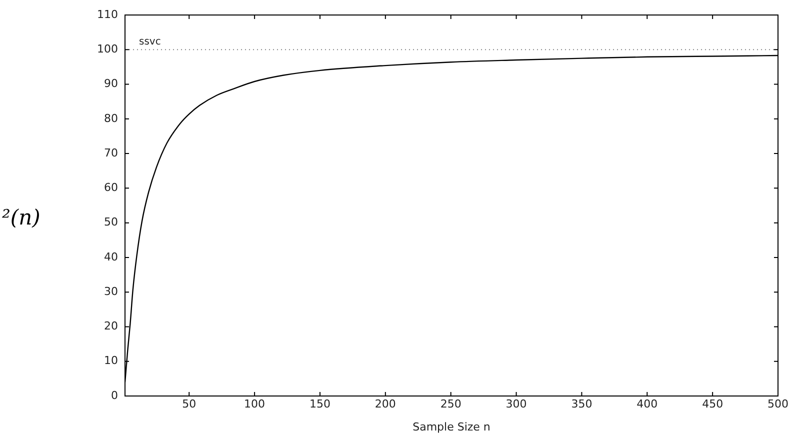  Describe the element at coordinates (114, 395) in the screenshot. I see `y-tick-label: 0` at that location.